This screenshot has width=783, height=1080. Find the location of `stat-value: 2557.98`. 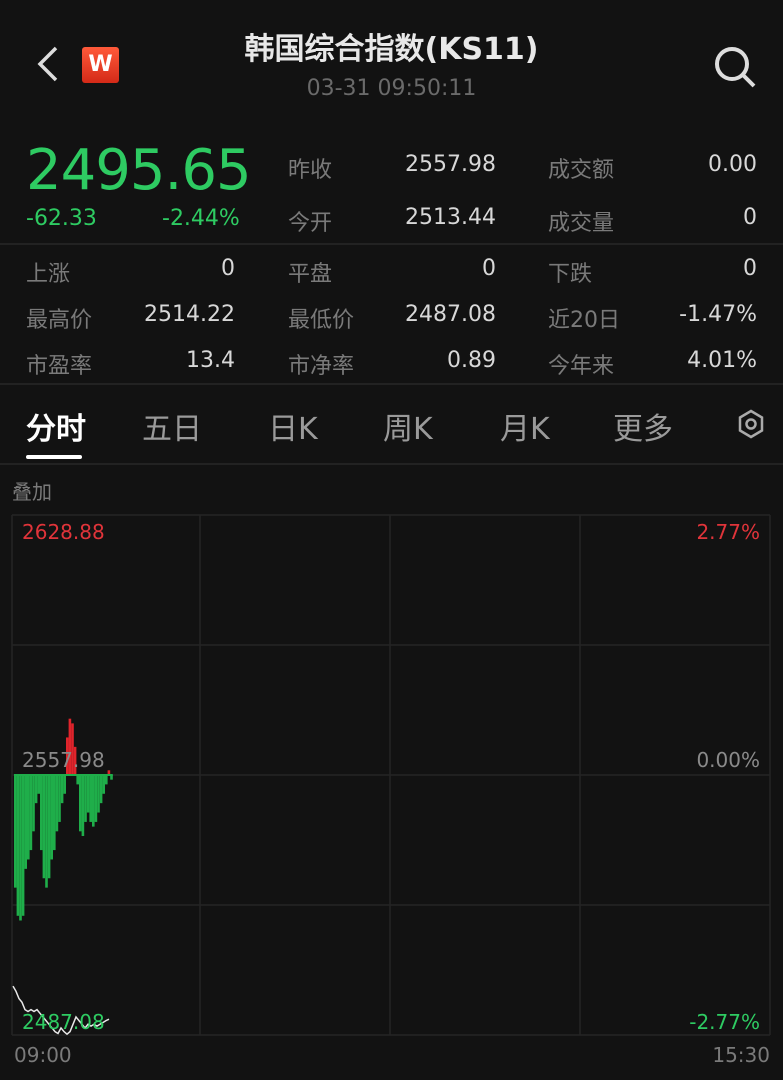

stat-value: 2557.98 is located at coordinates (450, 164).